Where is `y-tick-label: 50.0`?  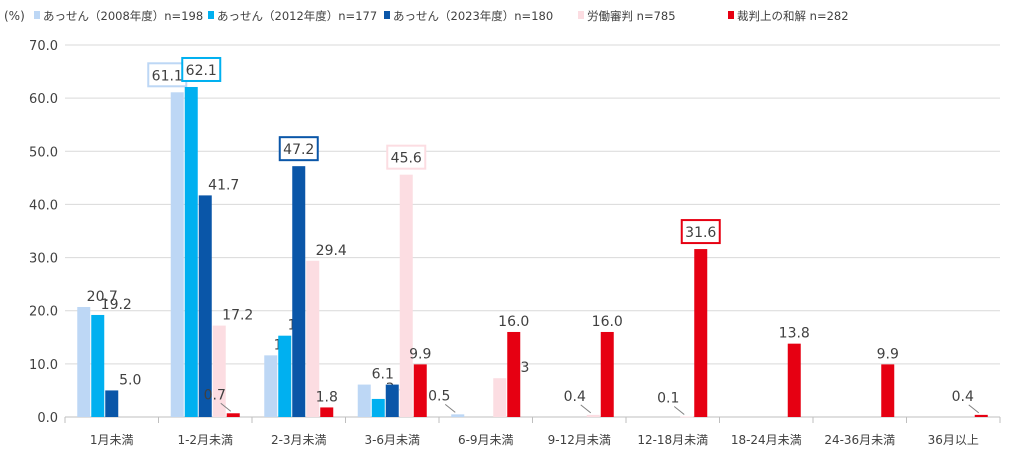 y-tick-label: 50.0 is located at coordinates (43, 152).